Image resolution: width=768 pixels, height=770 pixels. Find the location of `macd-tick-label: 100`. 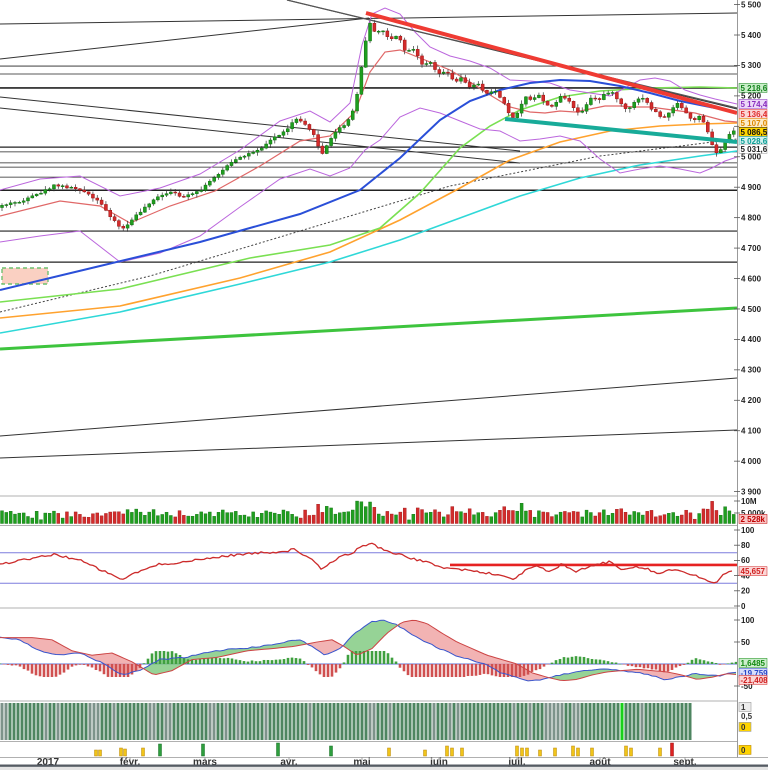

macd-tick-label: 100 is located at coordinates (748, 620).